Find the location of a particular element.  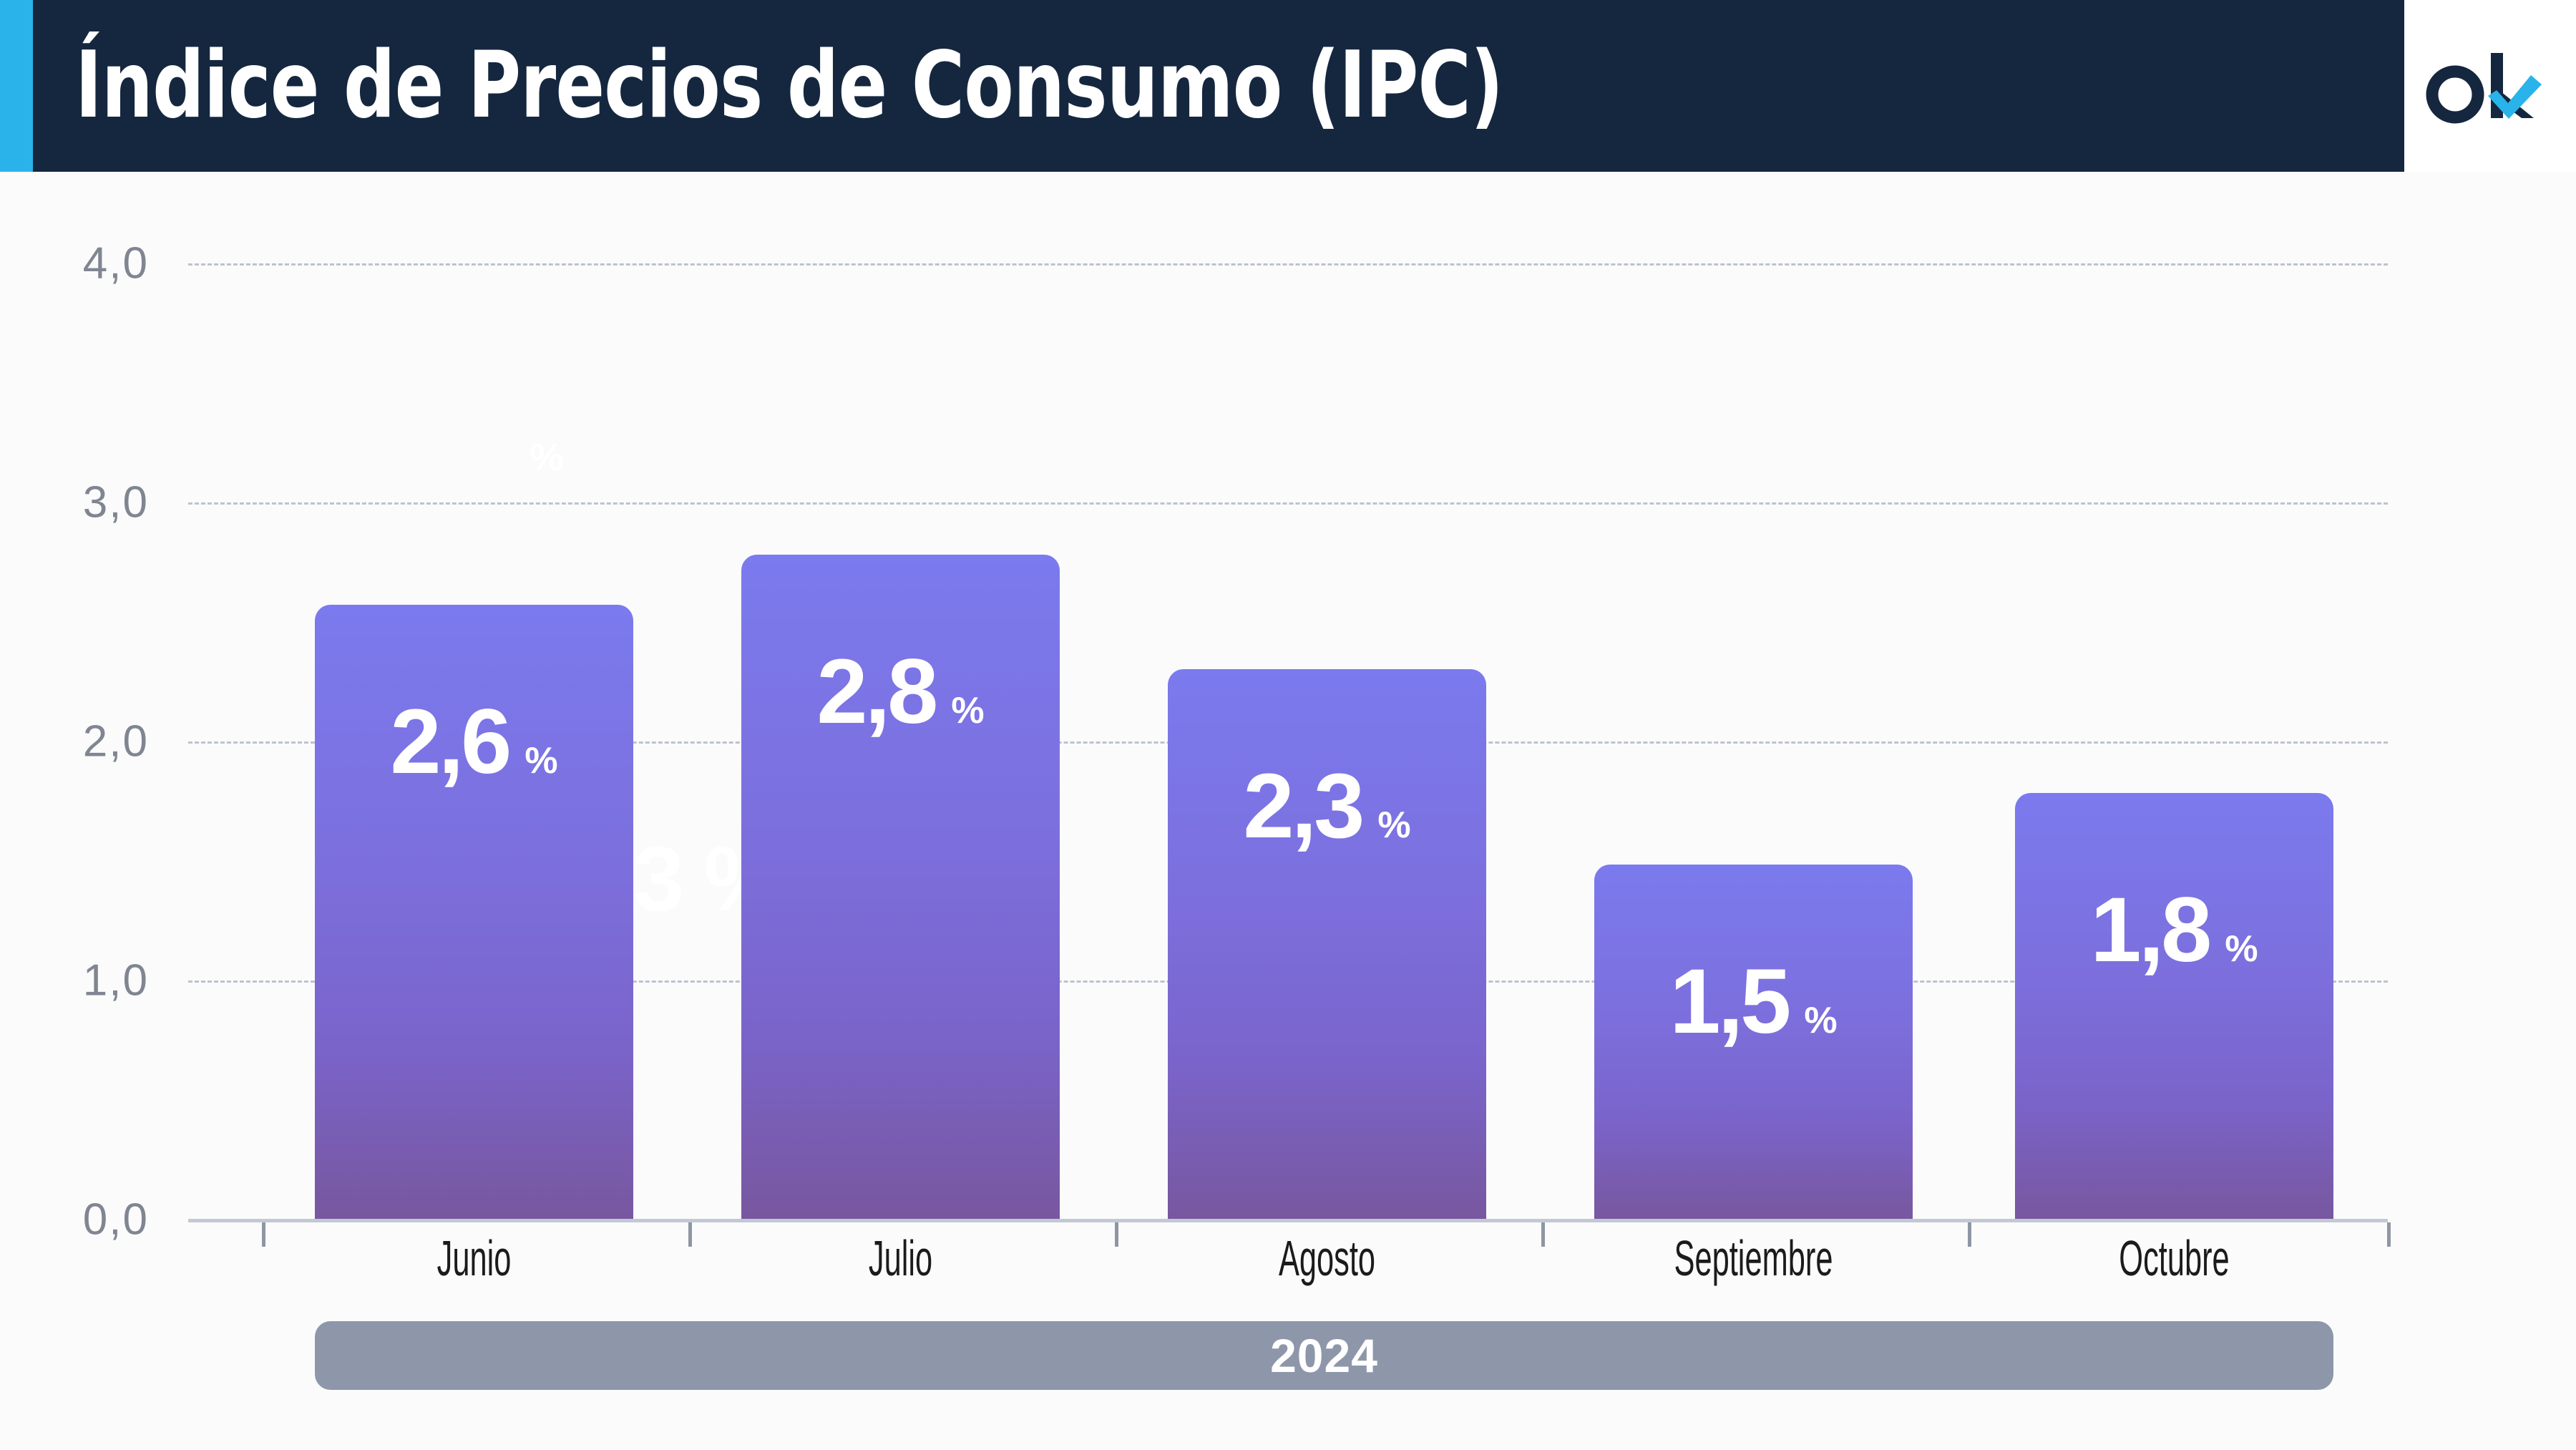

bar-label-agosto: 2,3 % is located at coordinates (1327, 806).